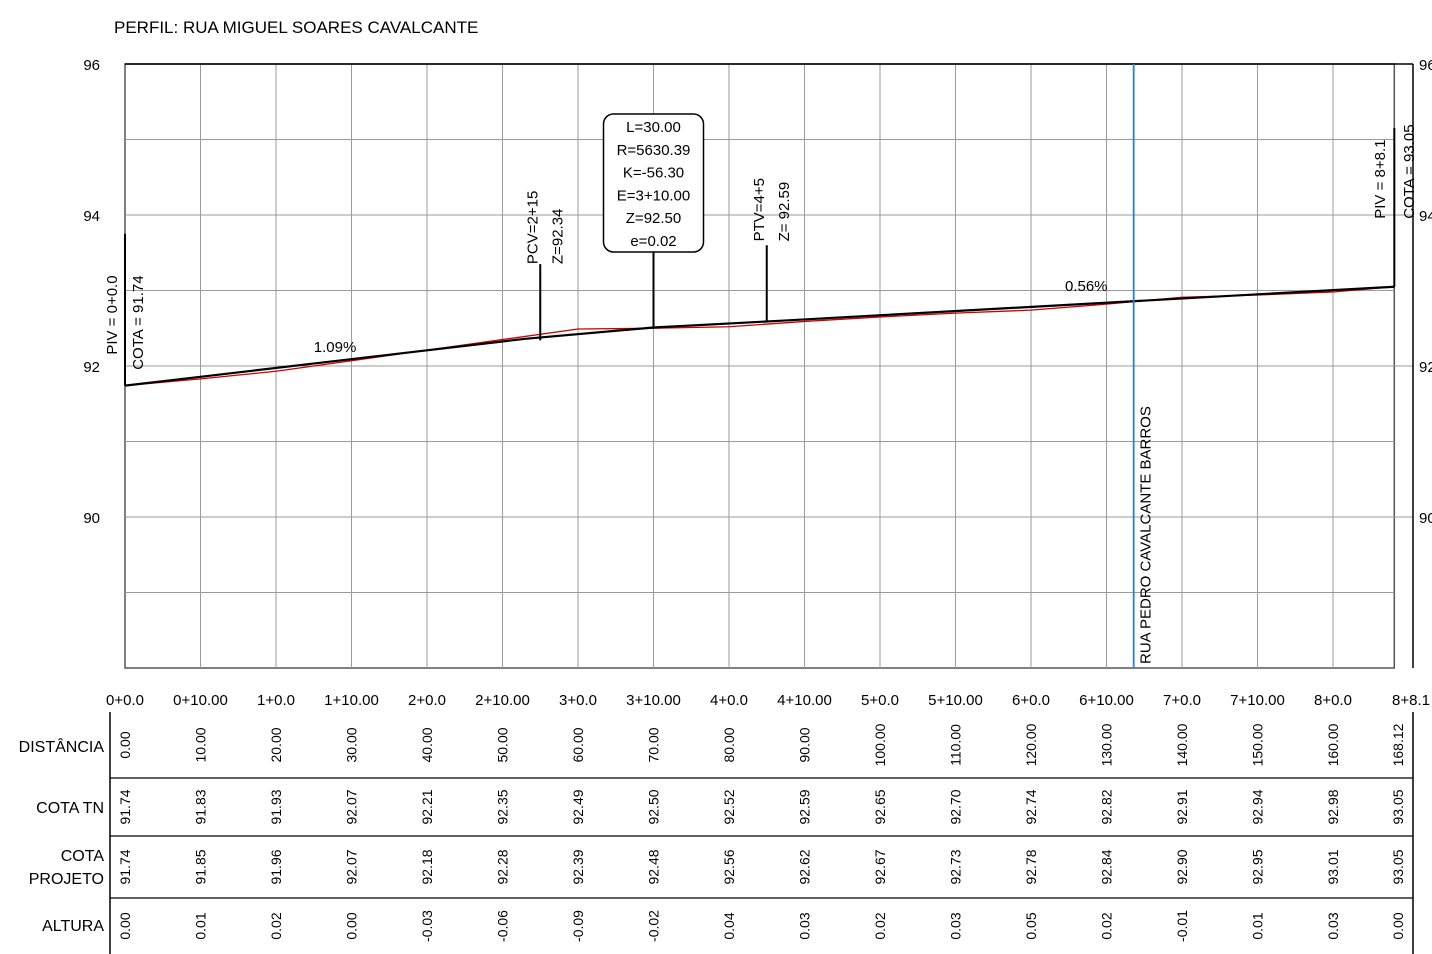 Image resolution: width=1432 pixels, height=954 pixels. What do you see at coordinates (427, 806) in the screenshot?
I see `table-cell: 92.21` at bounding box center [427, 806].